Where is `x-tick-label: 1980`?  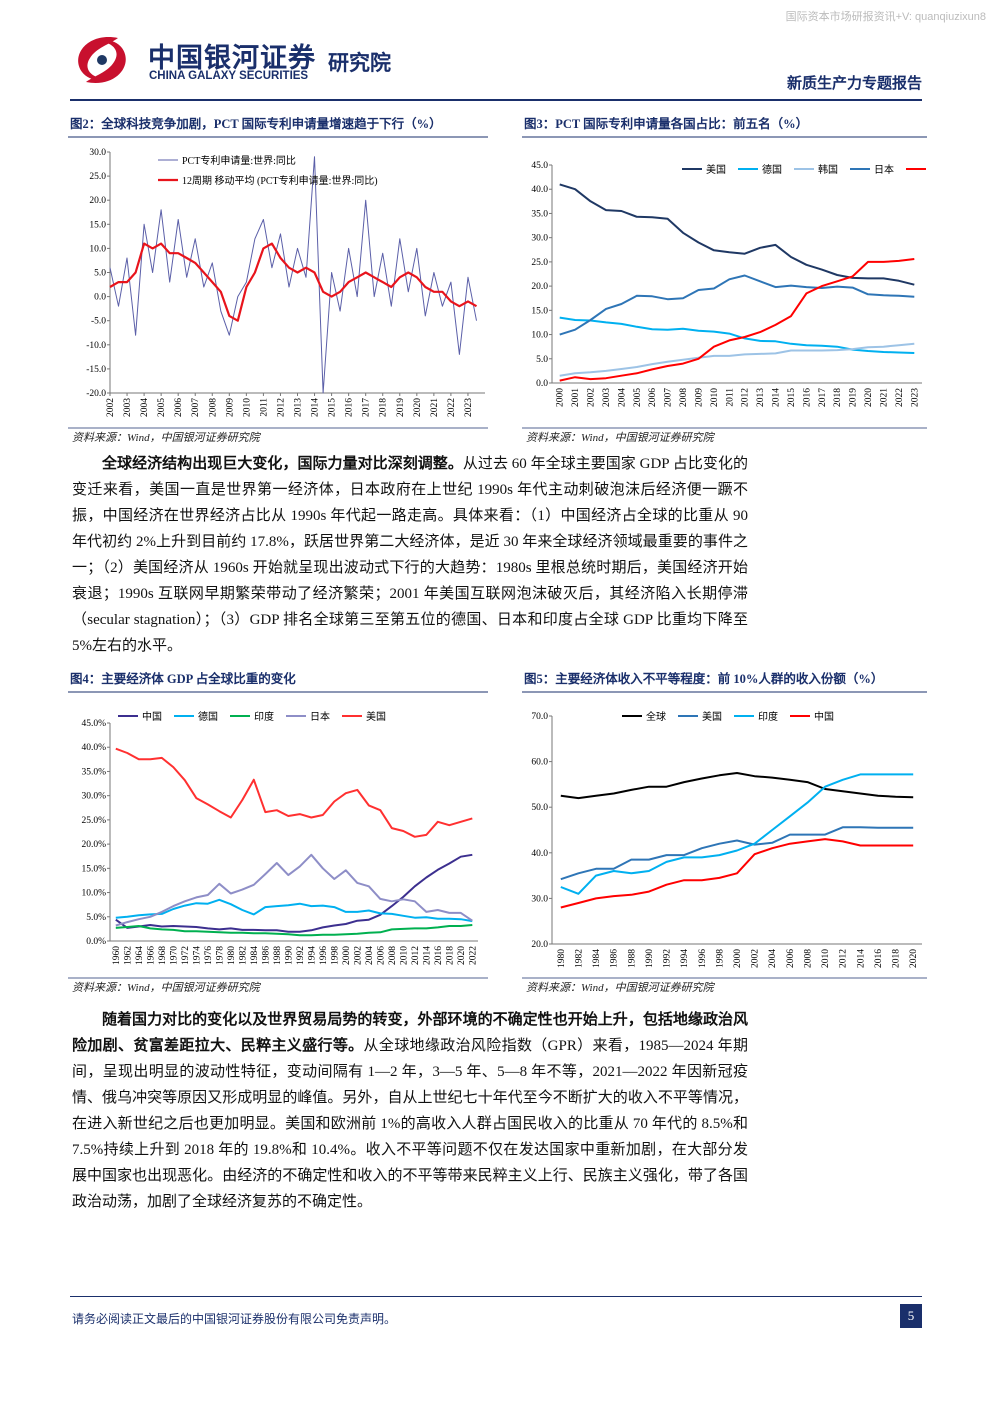
x-tick-label: 1980 is located at coordinates (562, 958).